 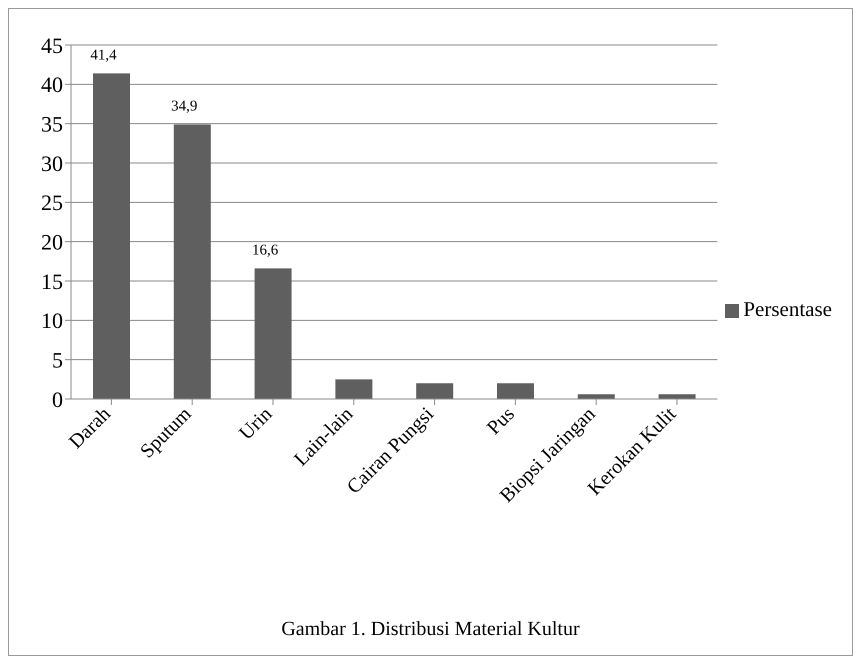 What do you see at coordinates (52, 123) in the screenshot?
I see `y-tick-label: 35` at bounding box center [52, 123].